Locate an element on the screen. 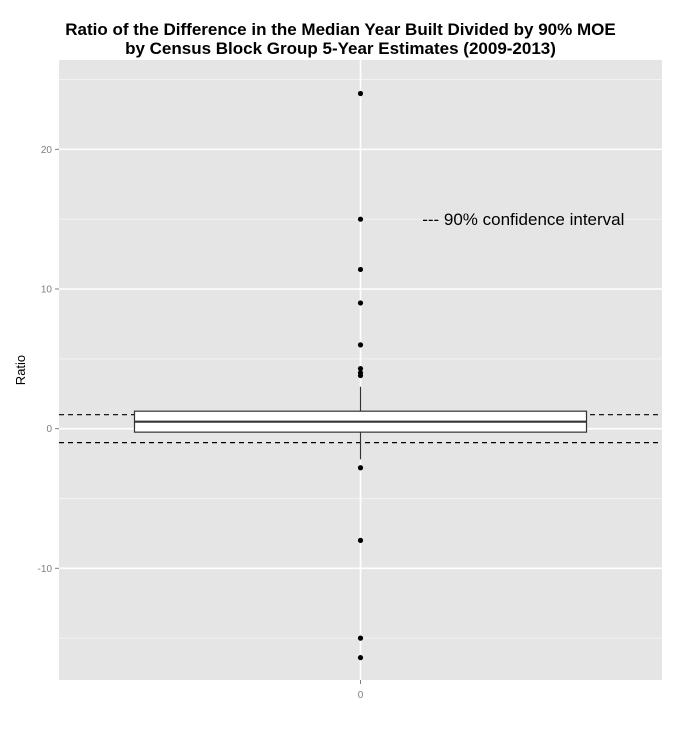 Image resolution: width=681 pixels, height=731 pixels. boxplot-group is located at coordinates (360, 423).